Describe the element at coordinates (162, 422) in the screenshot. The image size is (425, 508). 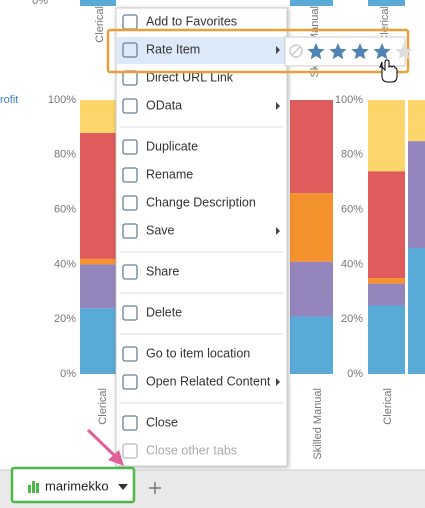
I see `menu-item: Close` at that location.